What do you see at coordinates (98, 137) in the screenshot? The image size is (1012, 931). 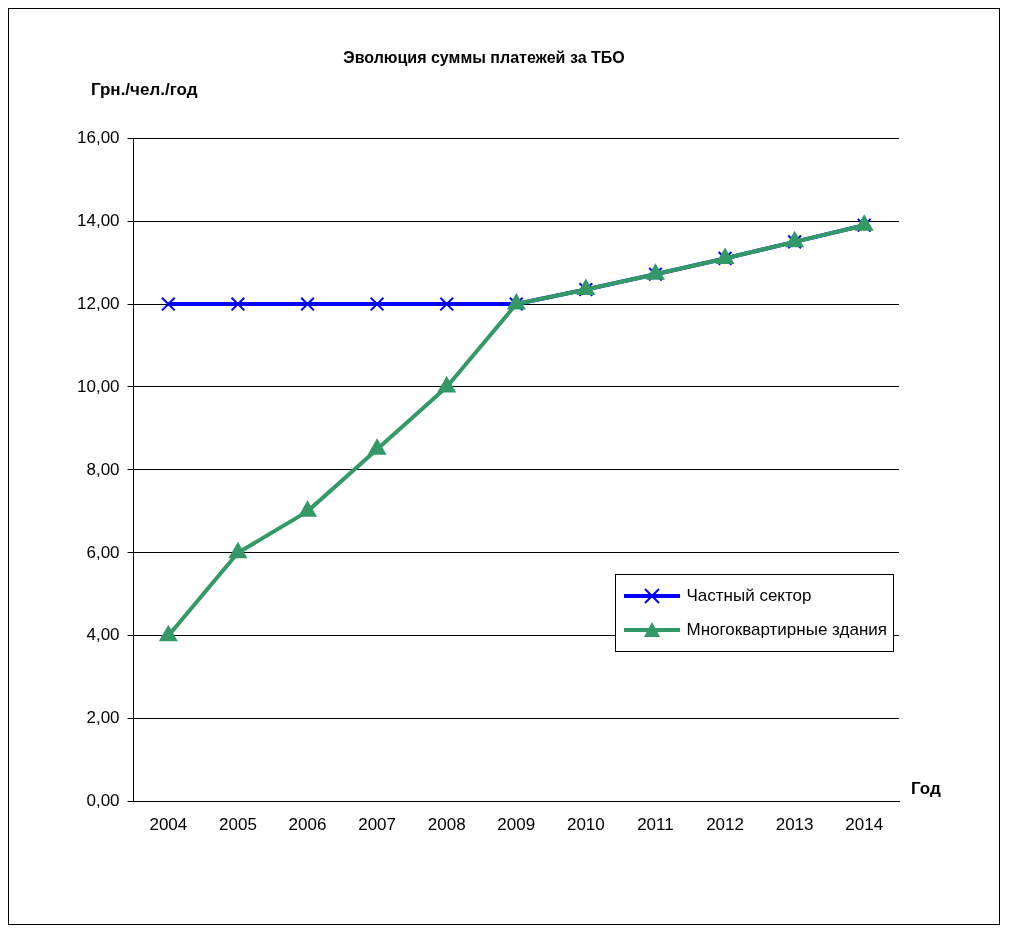 I see `y-tick-label: 16,00` at bounding box center [98, 137].